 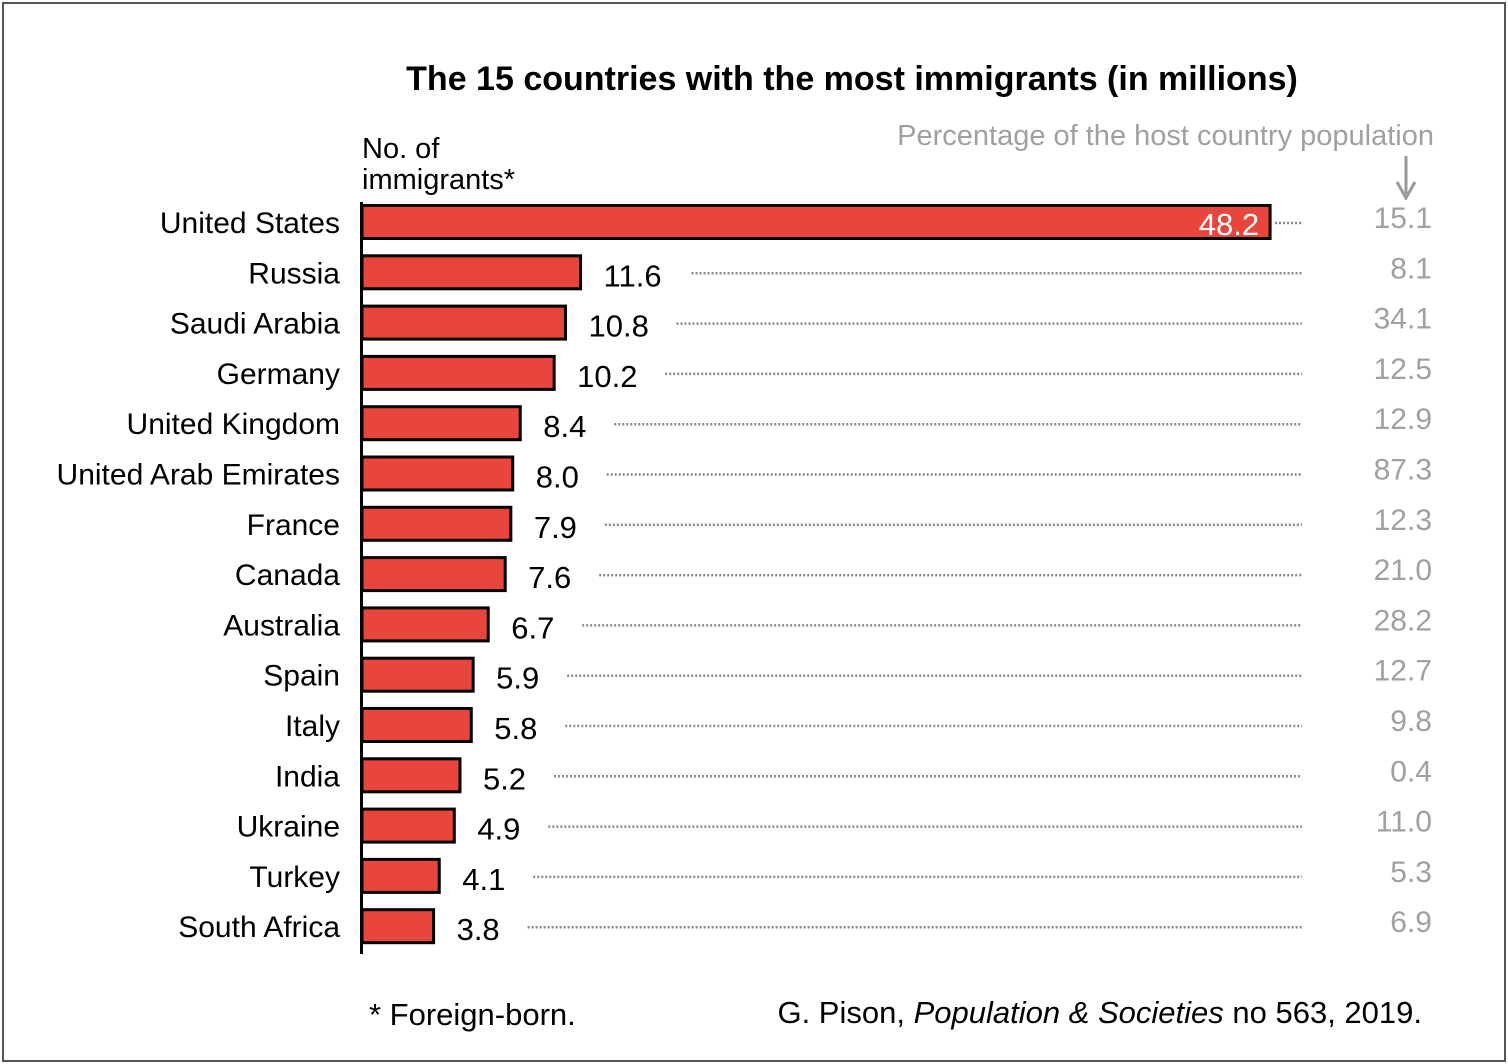 I want to click on percentage-value: 6.9, so click(x=1411, y=922).